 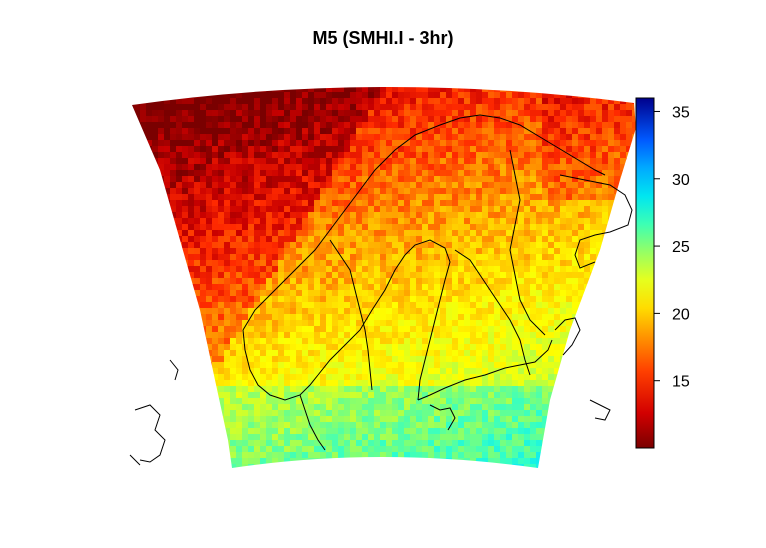 What do you see at coordinates (681, 112) in the screenshot?
I see `colorbar-tick-label: 35` at bounding box center [681, 112].